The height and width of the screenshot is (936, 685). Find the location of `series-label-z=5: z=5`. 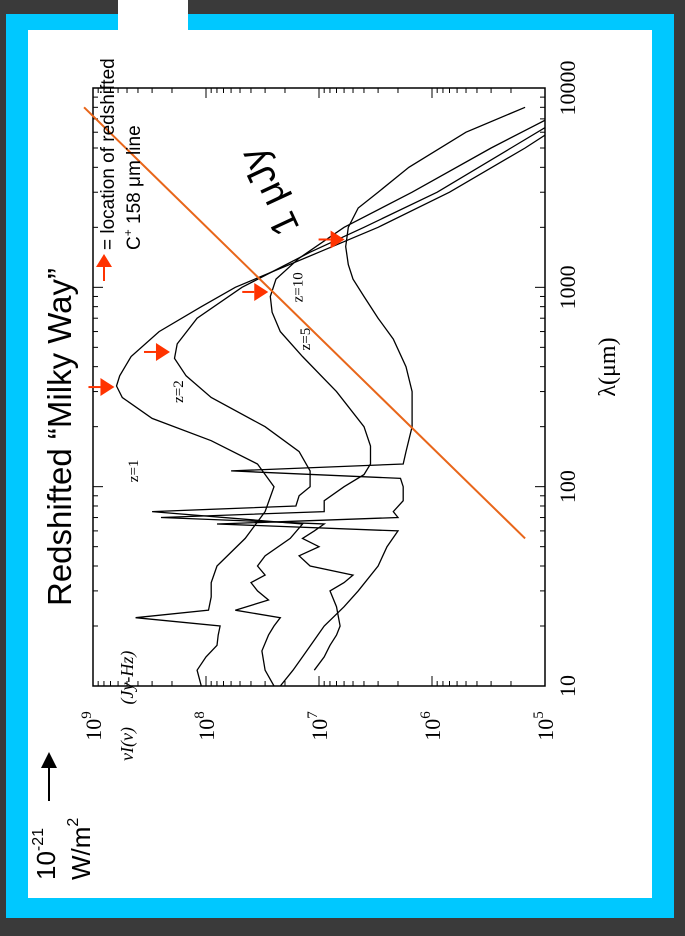

series-label-z=5: z=5 is located at coordinates (306, 339).